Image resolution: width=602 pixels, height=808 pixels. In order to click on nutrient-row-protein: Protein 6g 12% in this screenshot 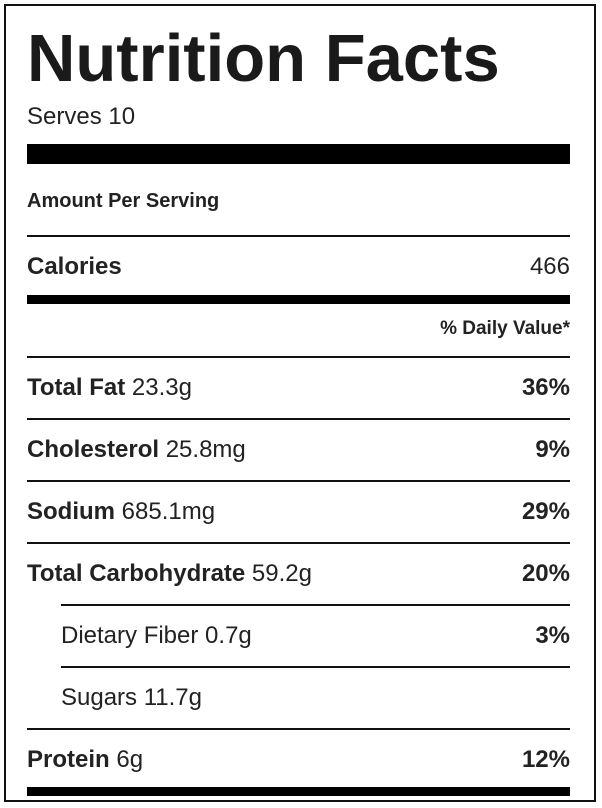, I will do `click(298, 760)`.